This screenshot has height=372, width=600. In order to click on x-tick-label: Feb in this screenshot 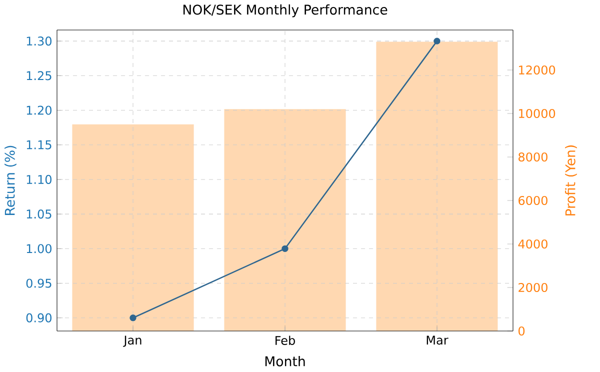, I will do `click(285, 340)`.